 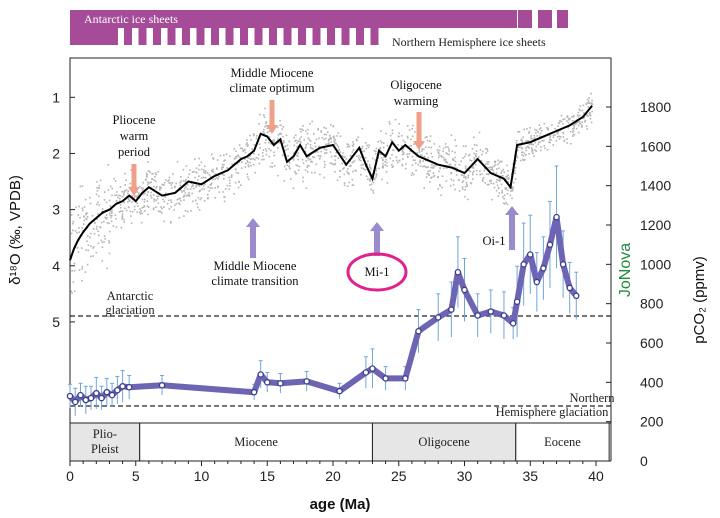 I want to click on middle-miocene-climate-optimum-arrow-shaft, so click(x=272, y=113).